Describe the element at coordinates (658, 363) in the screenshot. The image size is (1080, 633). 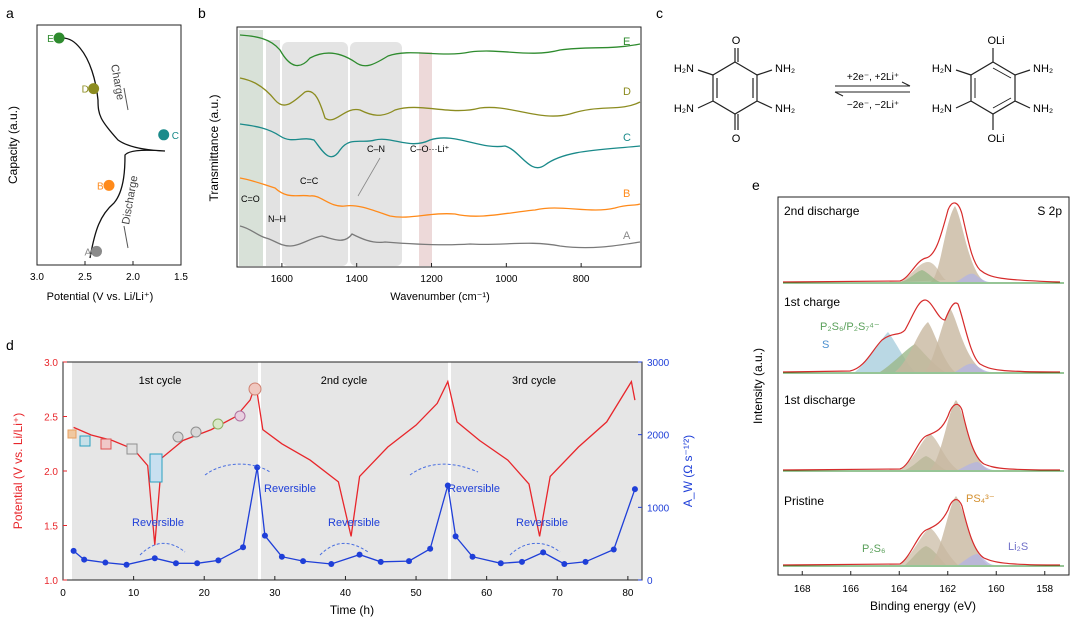
I see `y-tick-label-right: 3000` at that location.